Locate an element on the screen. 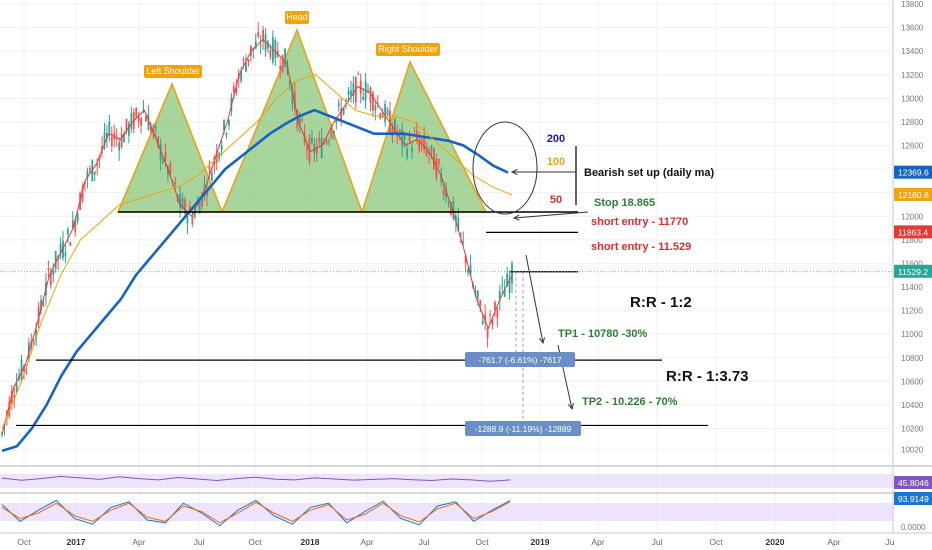 The width and height of the screenshot is (932, 550). time-tick-label: 2019 is located at coordinates (540, 542).